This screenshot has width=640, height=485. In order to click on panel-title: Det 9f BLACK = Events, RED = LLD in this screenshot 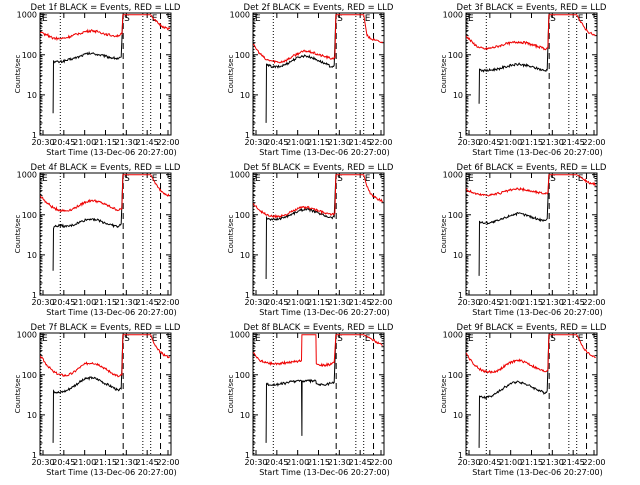, I will do `click(532, 328)`.